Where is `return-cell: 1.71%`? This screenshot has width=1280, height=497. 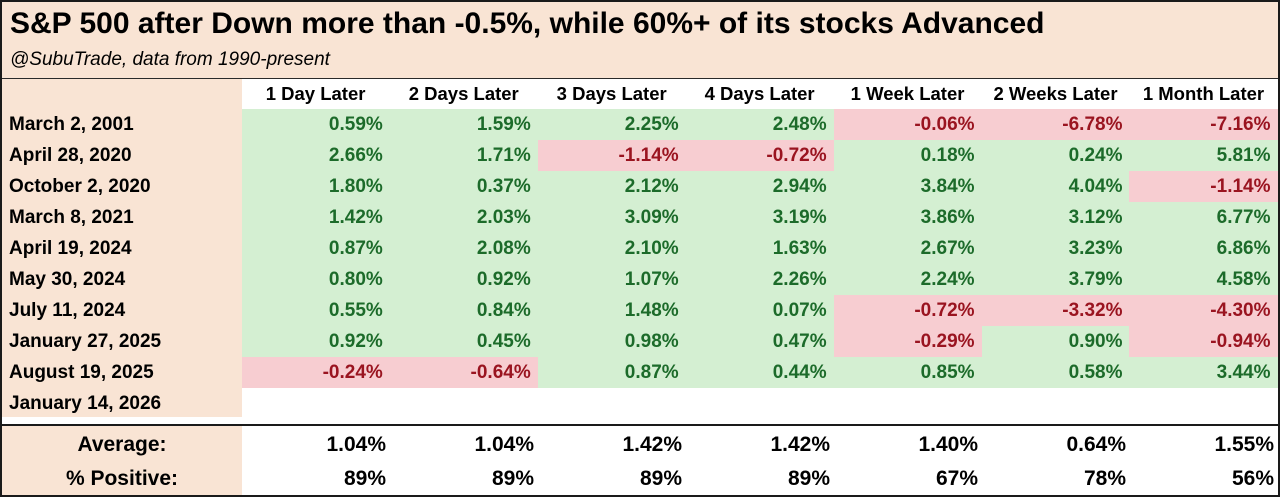 return-cell: 1.71% is located at coordinates (463, 155).